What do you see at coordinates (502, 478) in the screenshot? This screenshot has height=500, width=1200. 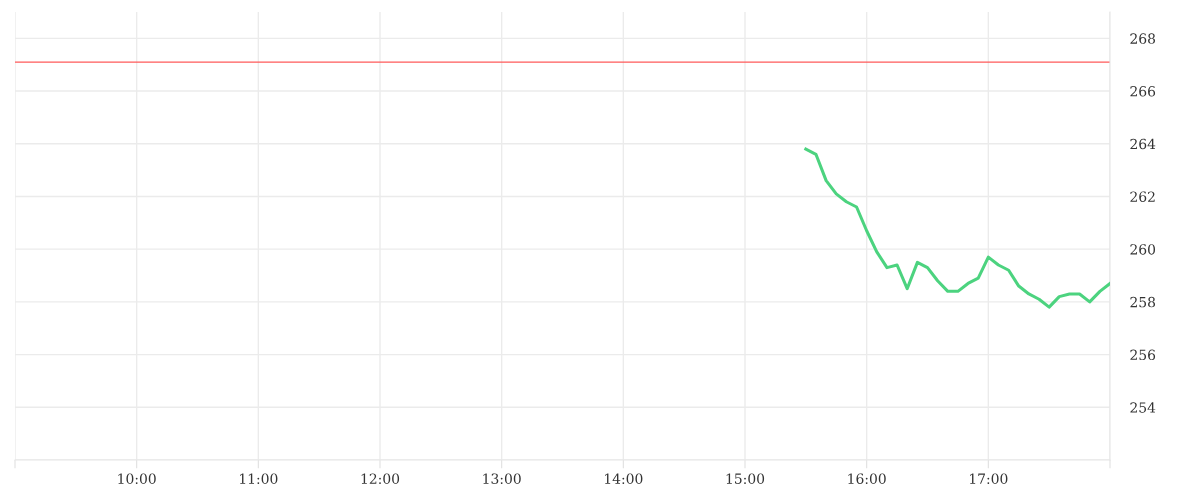 I see `x-tick-label: 13:00` at bounding box center [502, 478].